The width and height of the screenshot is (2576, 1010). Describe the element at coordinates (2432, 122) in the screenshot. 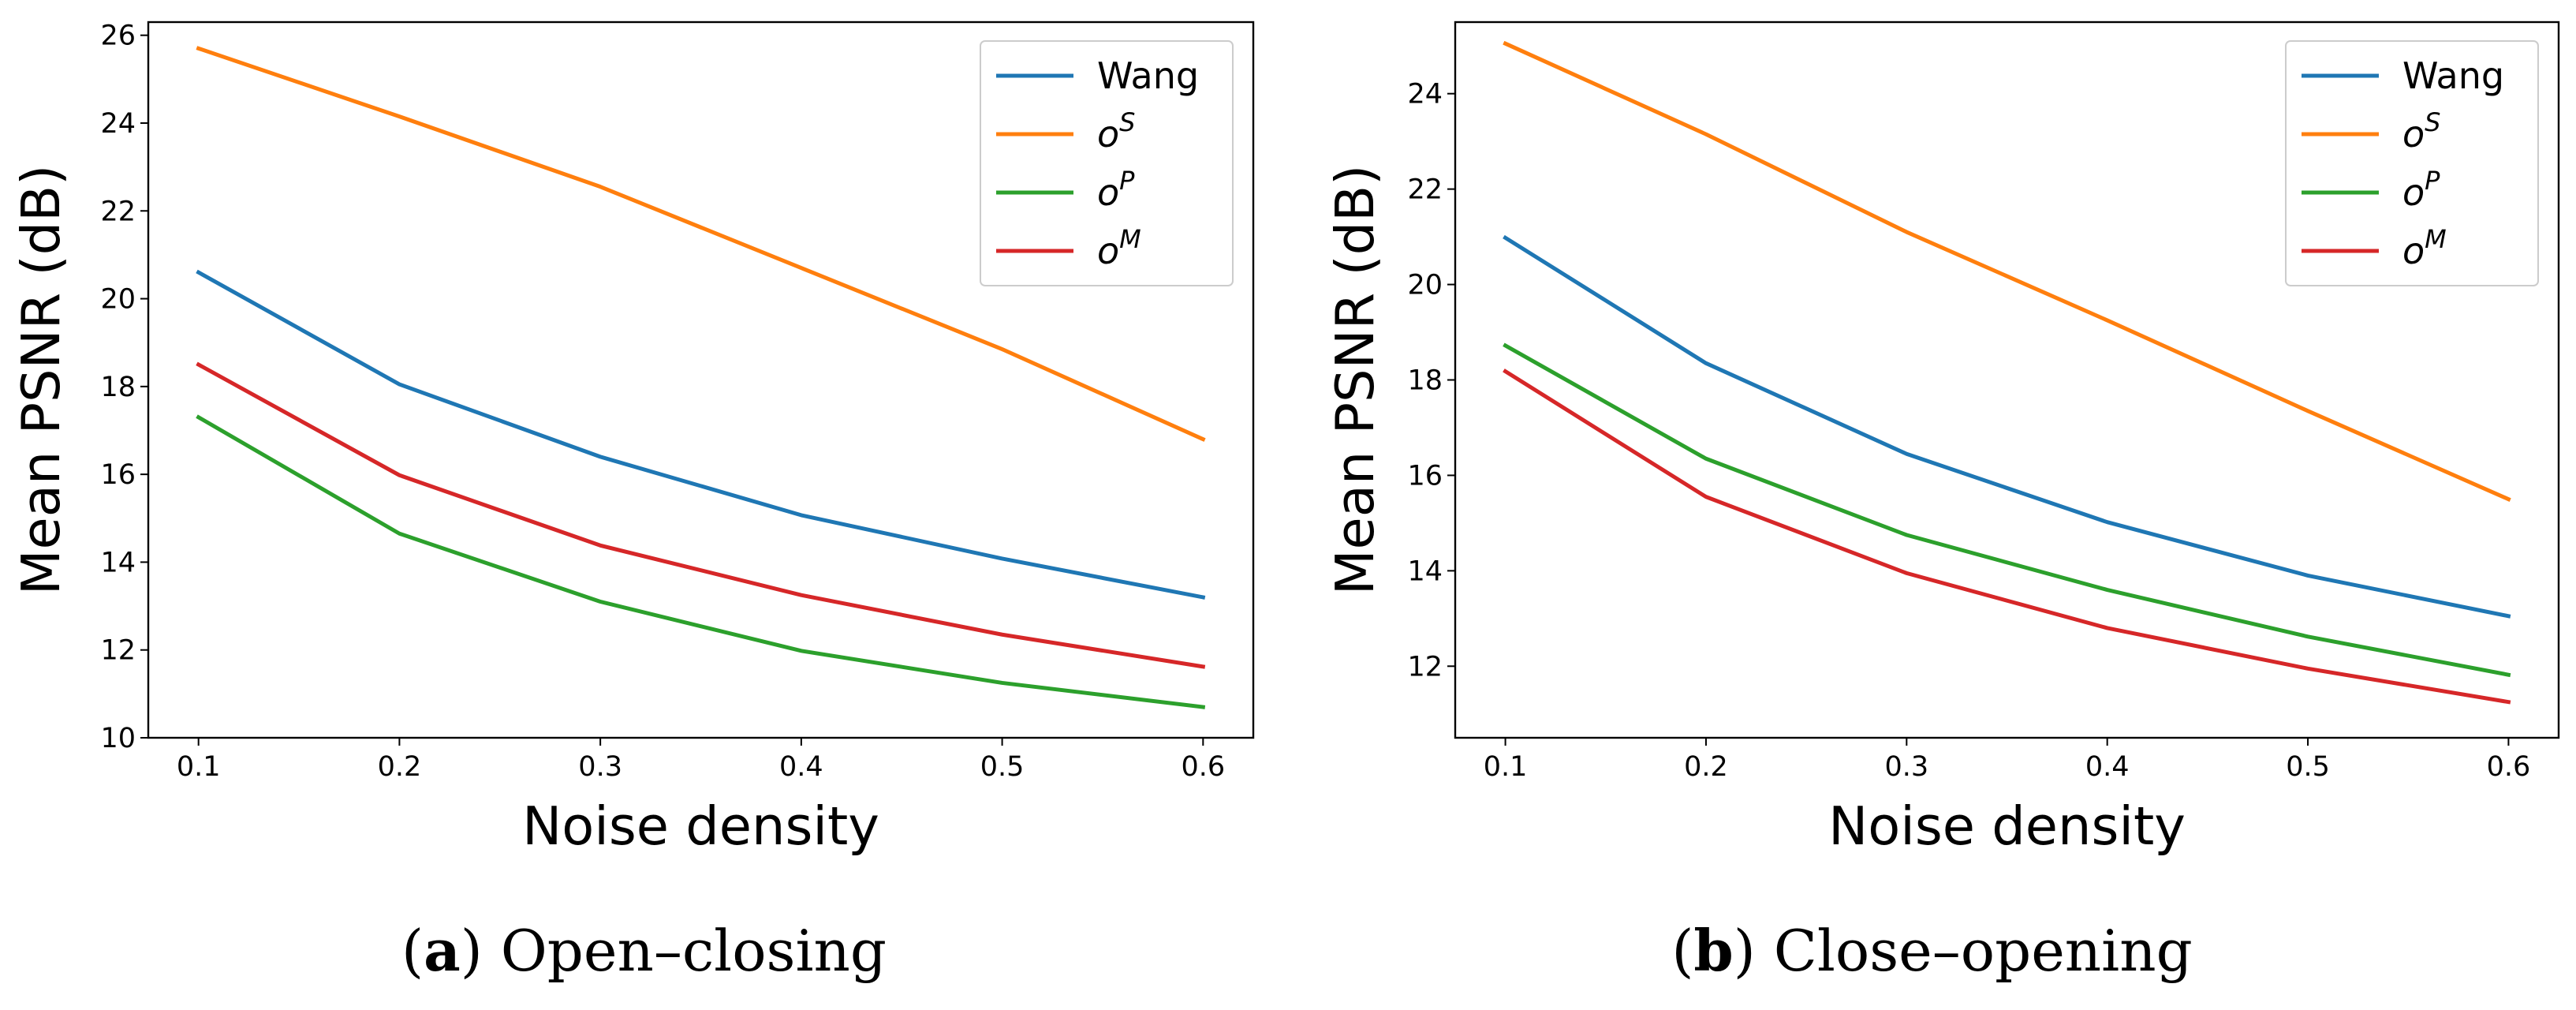

I see `chart-1-legend-label-sup: S` at that location.